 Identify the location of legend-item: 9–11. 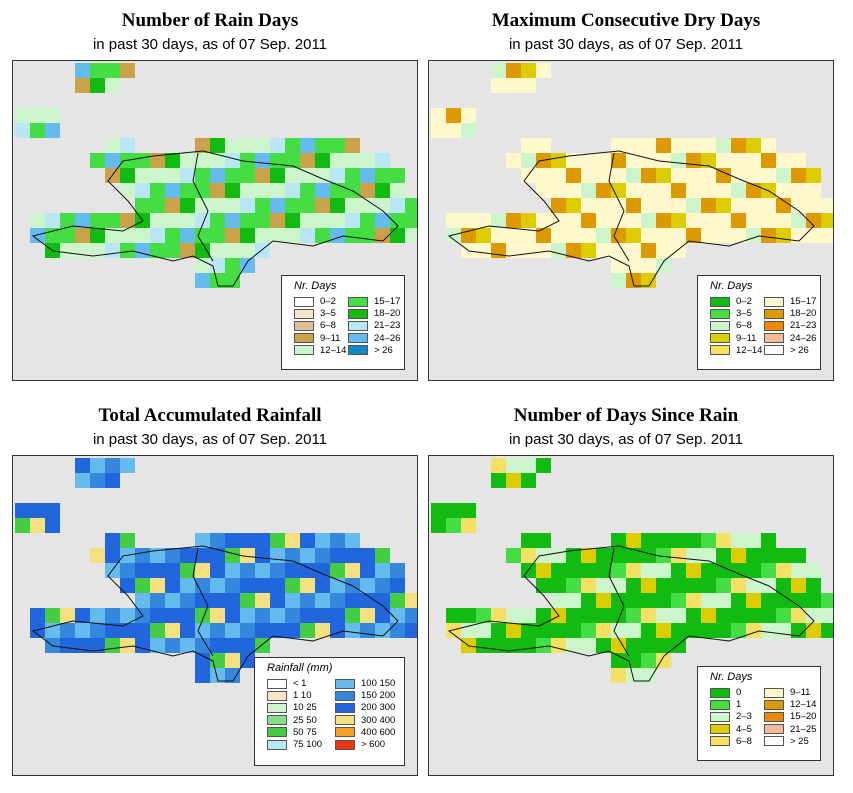
(787, 692).